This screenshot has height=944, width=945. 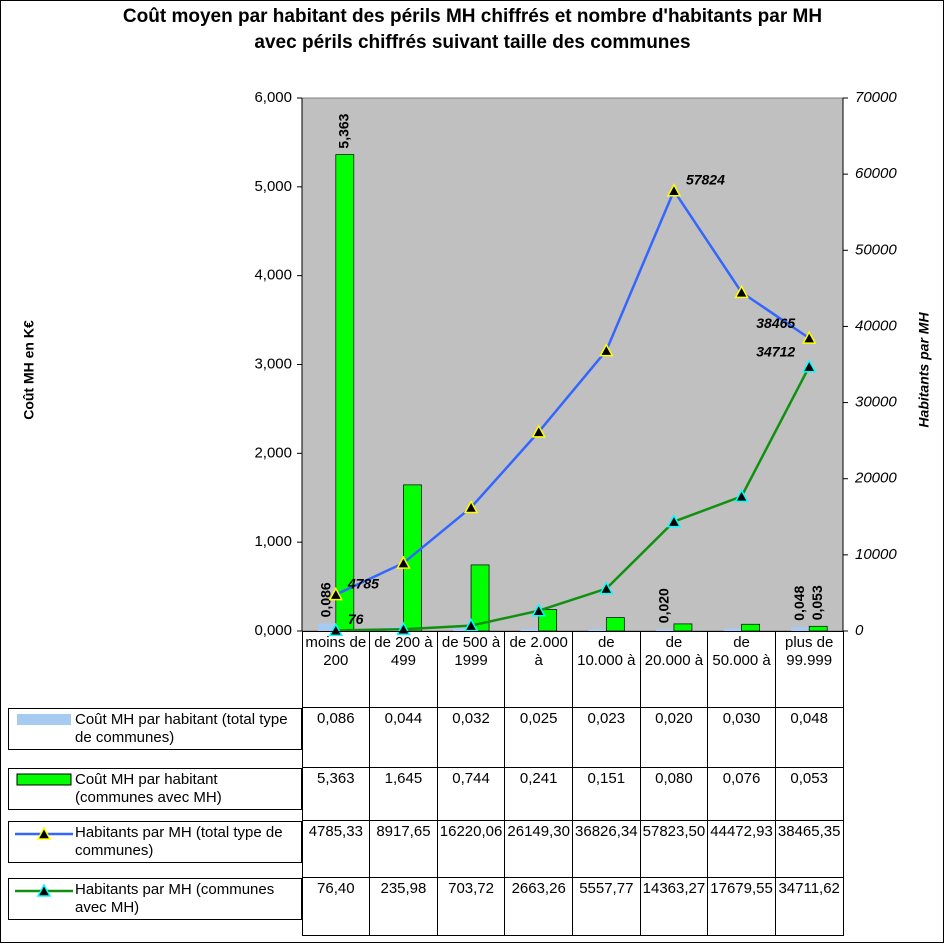 What do you see at coordinates (538, 737) in the screenshot?
I see `table-cell: 0,025` at bounding box center [538, 737].